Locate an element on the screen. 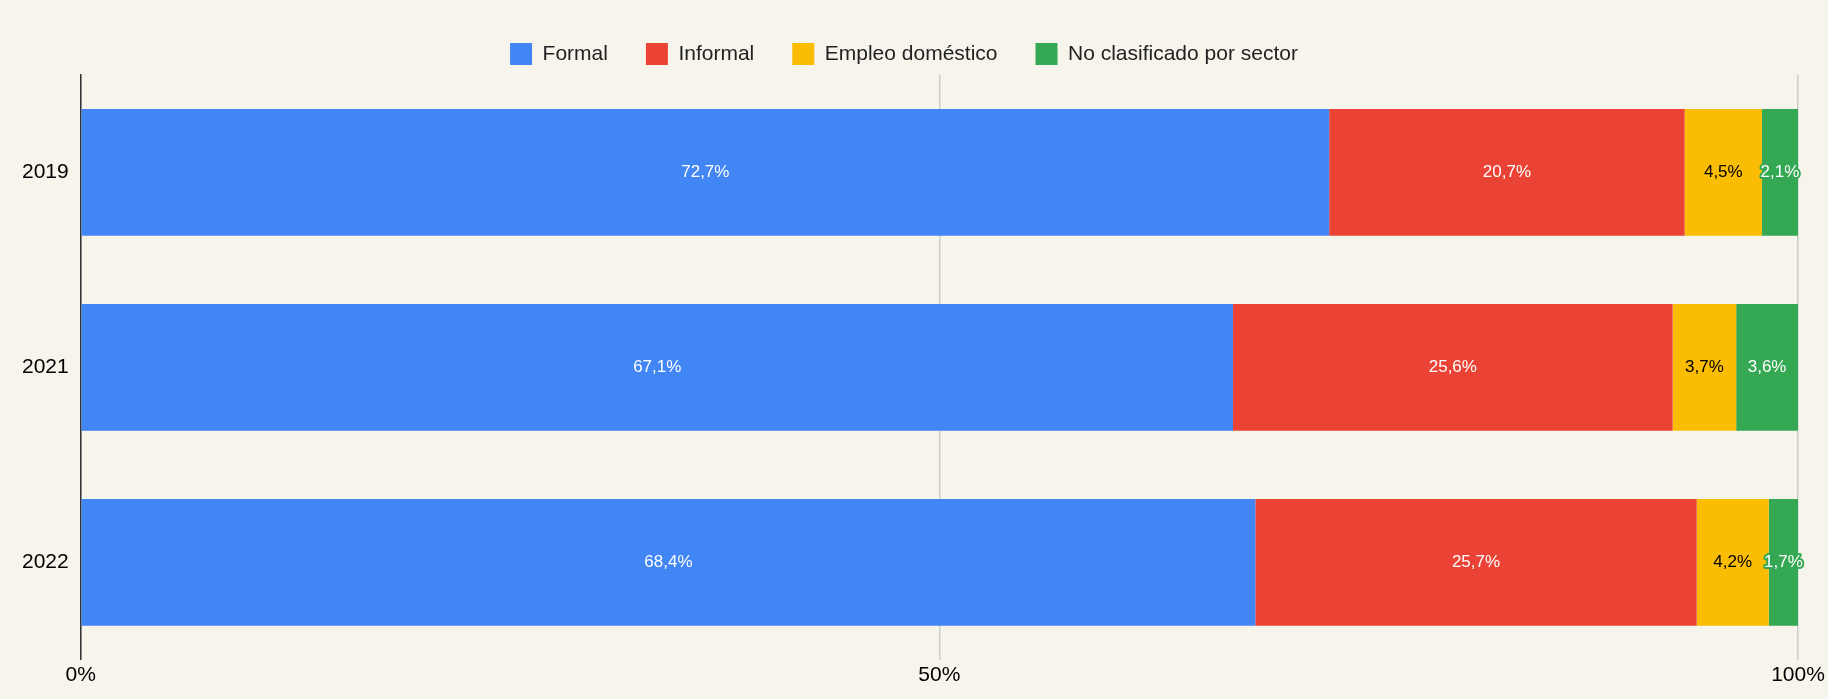 The image size is (1828, 699). data-label: 25,6% is located at coordinates (1452, 367).